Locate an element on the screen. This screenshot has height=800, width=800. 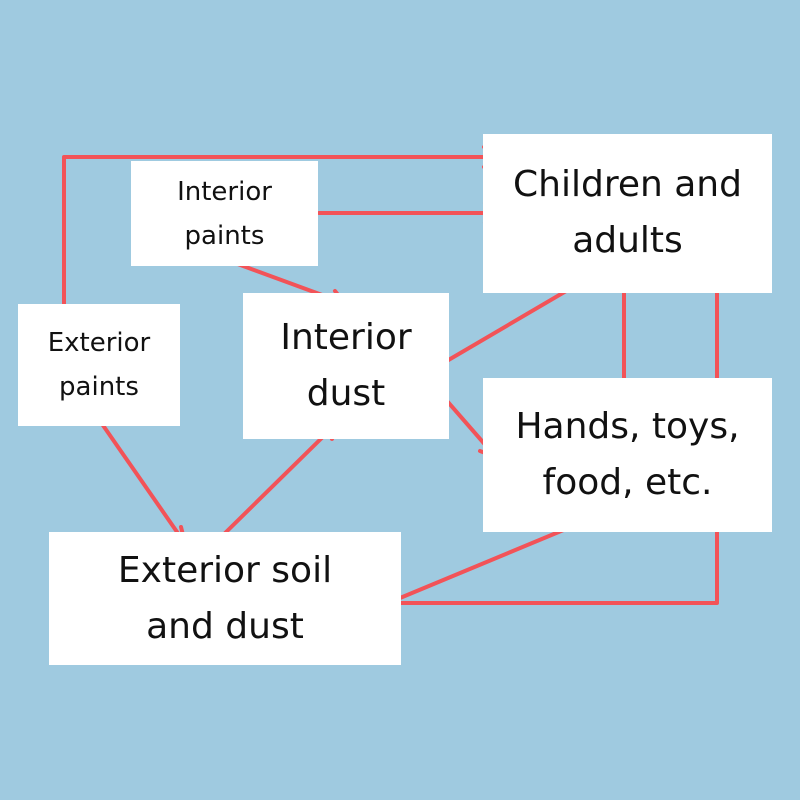
node-exterior-soil-dust-line-1: Exterior soil is located at coordinates (225, 570).